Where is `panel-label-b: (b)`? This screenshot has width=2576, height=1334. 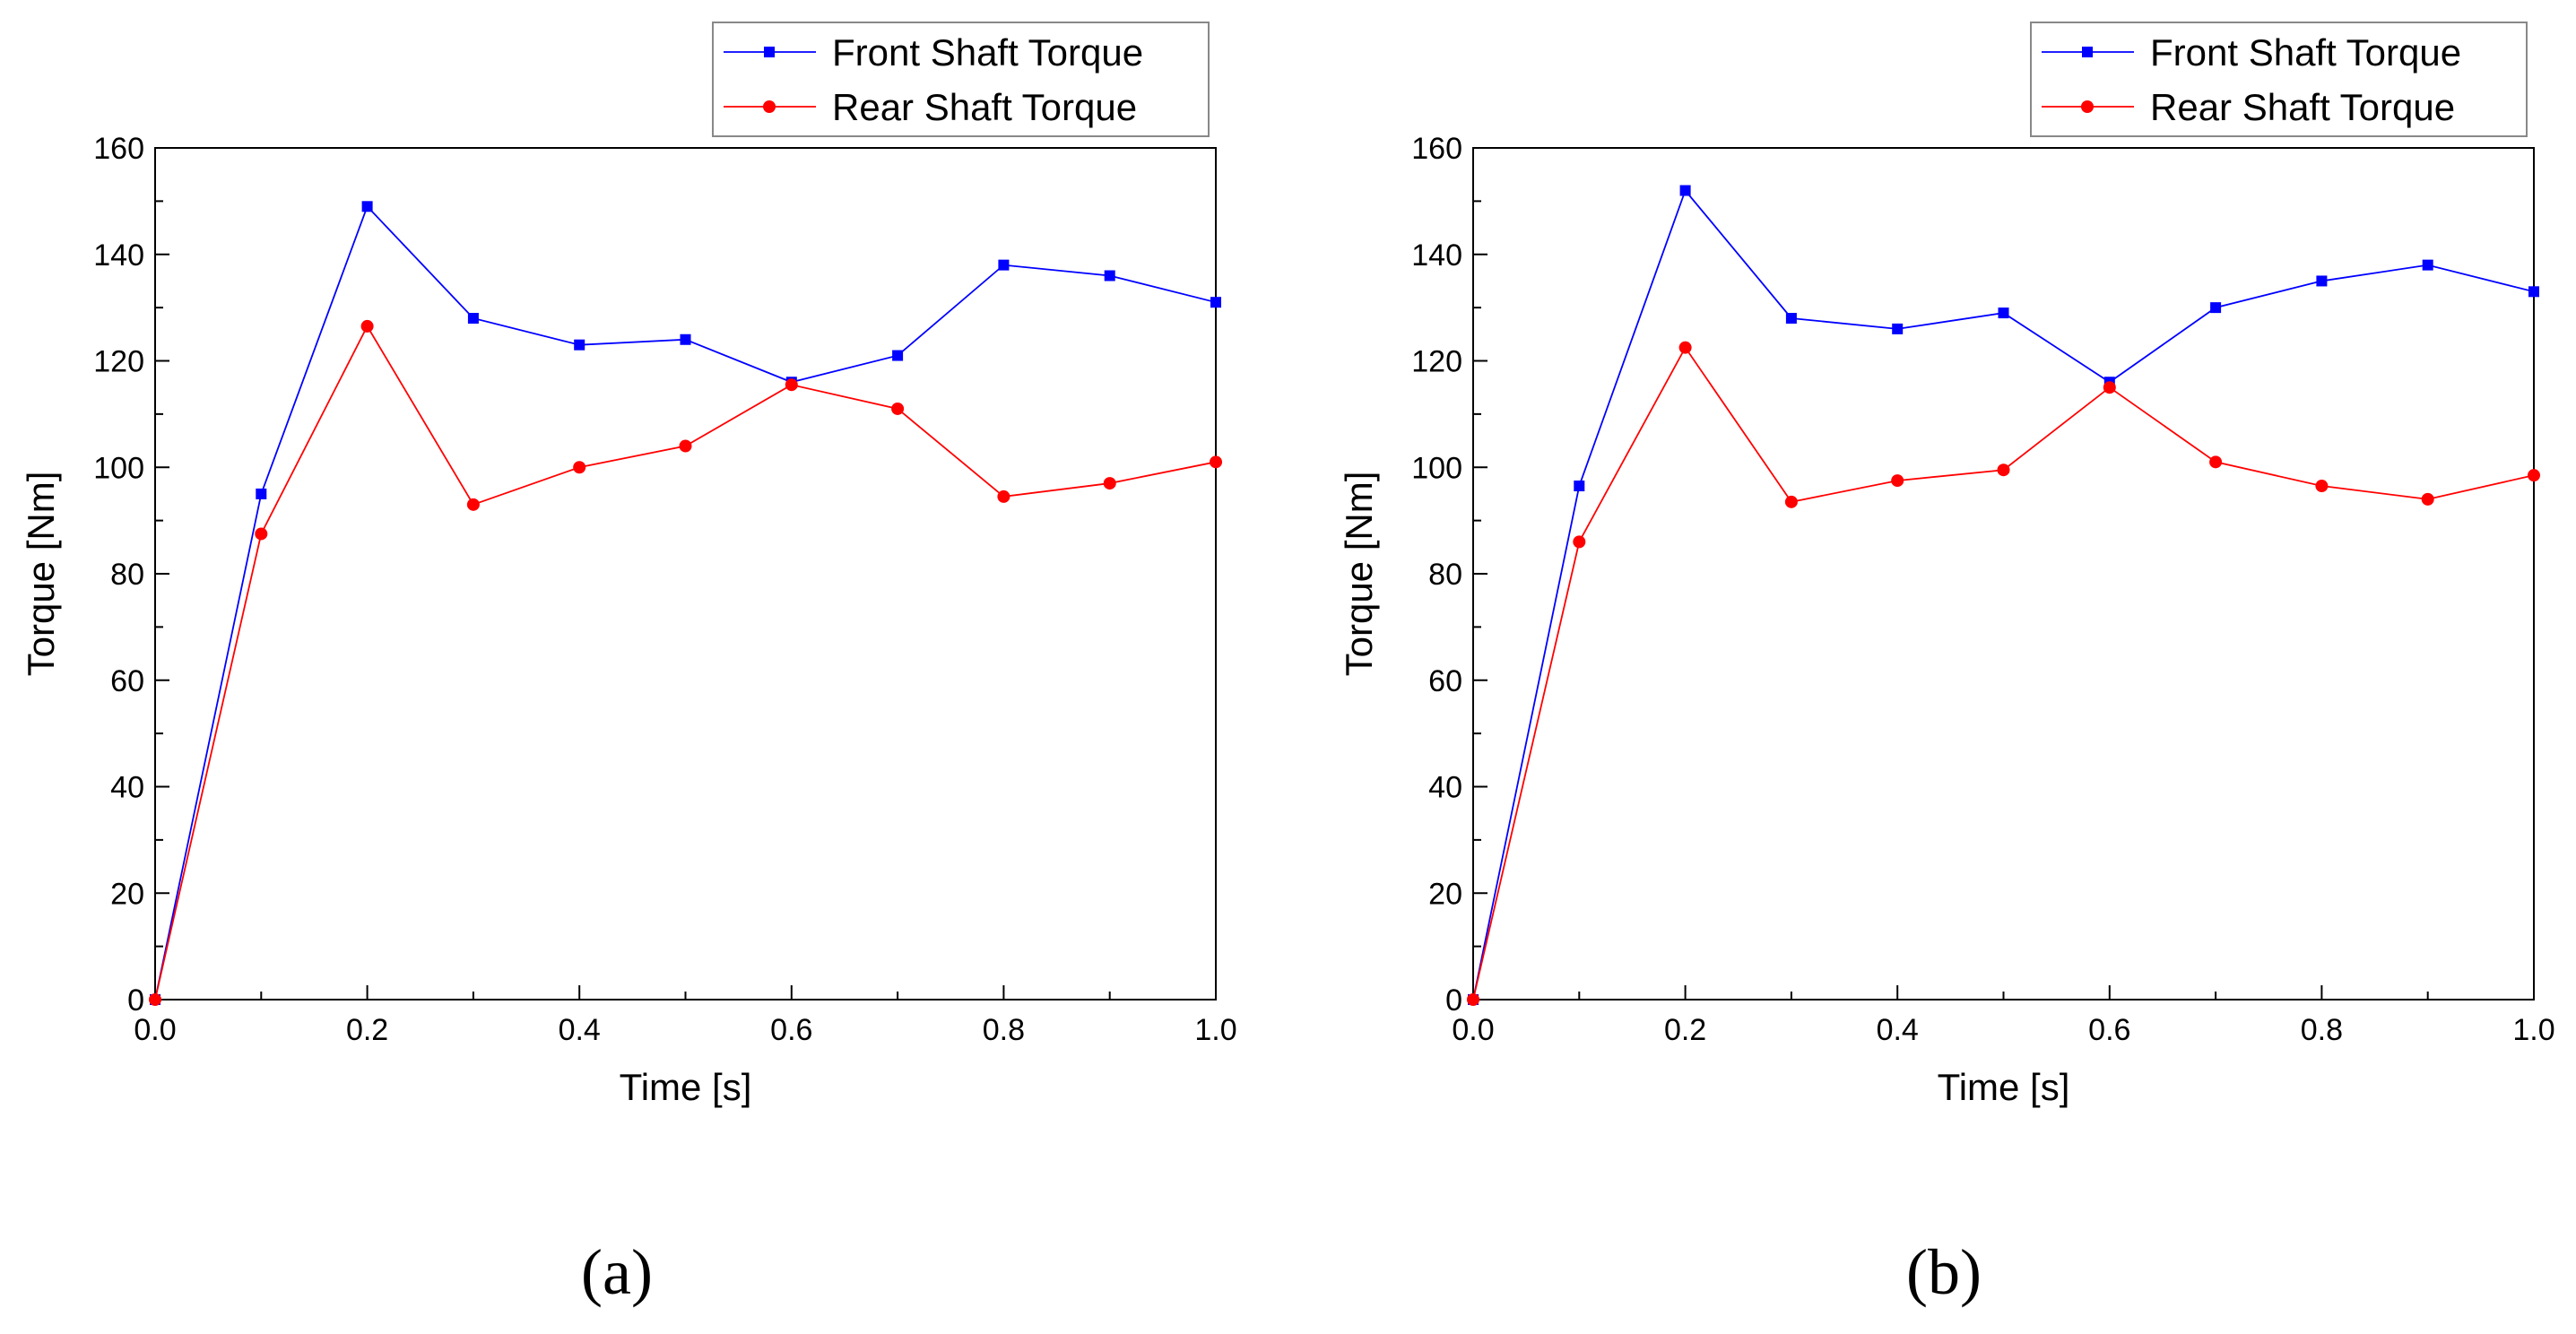
panel-label-b: (b) is located at coordinates (1944, 1272).